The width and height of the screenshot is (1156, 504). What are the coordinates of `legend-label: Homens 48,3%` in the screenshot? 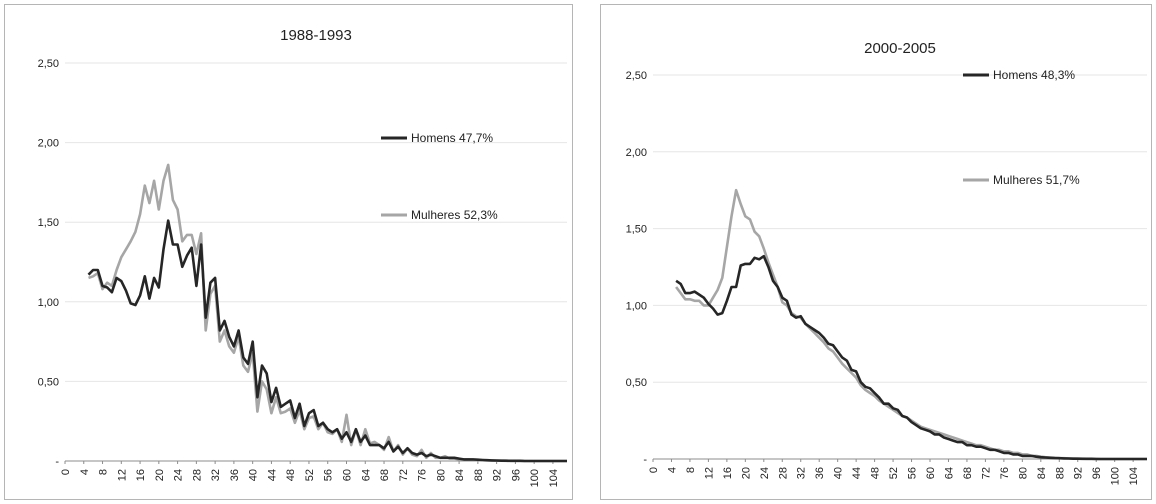 It's located at (1034, 75).